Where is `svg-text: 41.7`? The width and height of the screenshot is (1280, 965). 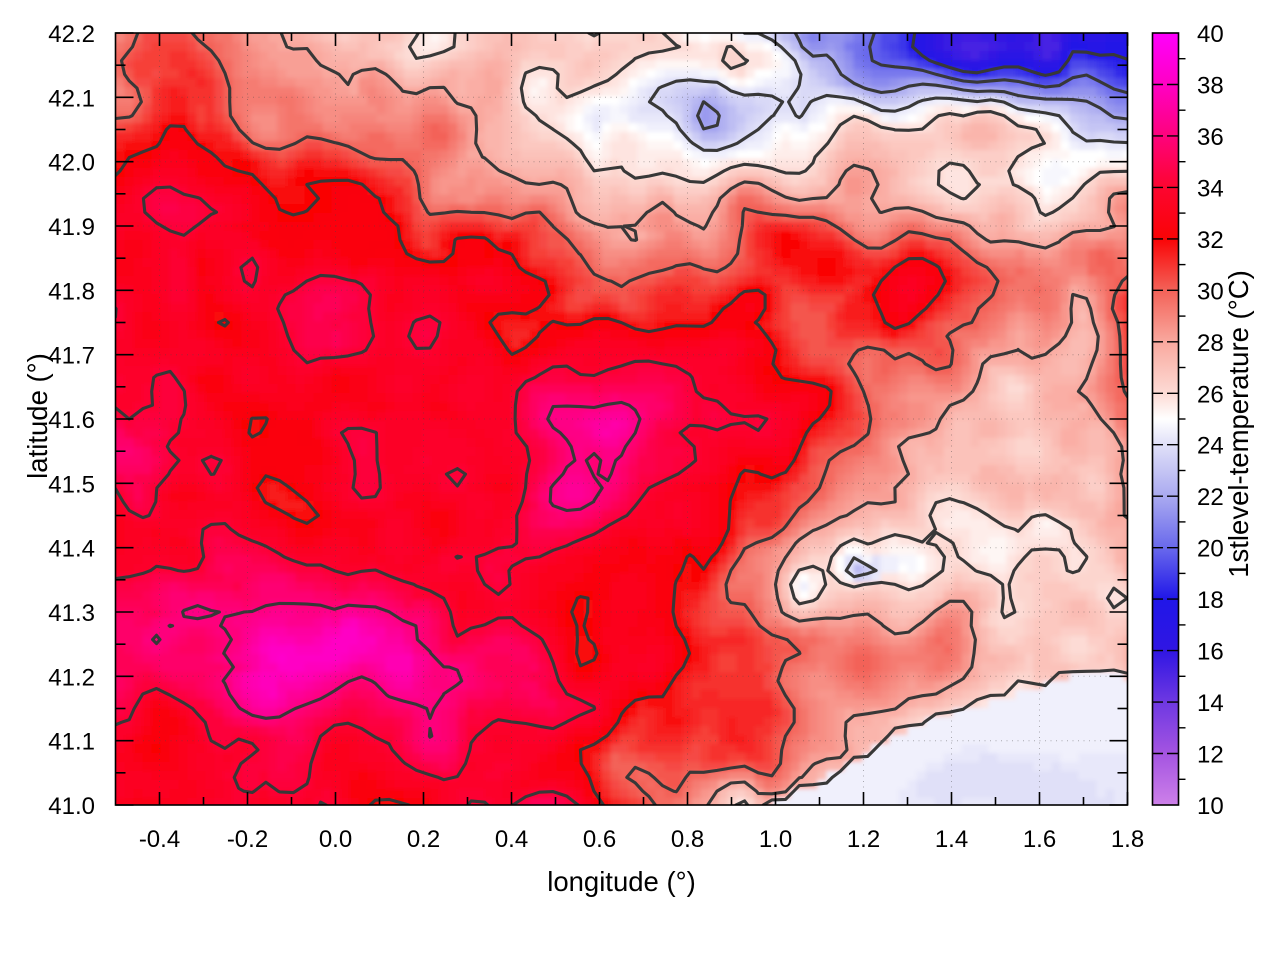 svg-text: 41.7 is located at coordinates (71, 356).